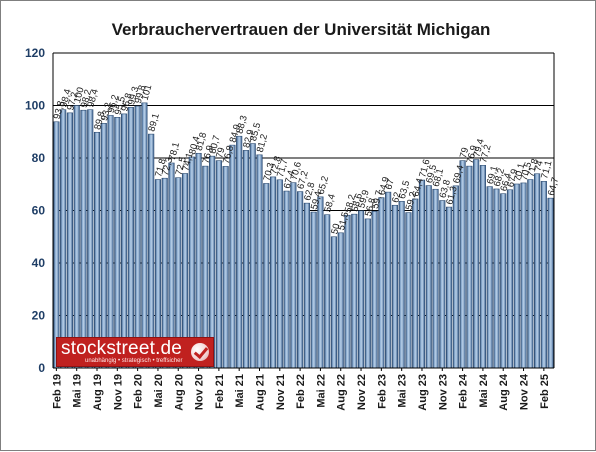 The height and width of the screenshot is (452, 596). Describe the element at coordinates (201, 141) in the screenshot. I see `data-label: 81,8` at that location.